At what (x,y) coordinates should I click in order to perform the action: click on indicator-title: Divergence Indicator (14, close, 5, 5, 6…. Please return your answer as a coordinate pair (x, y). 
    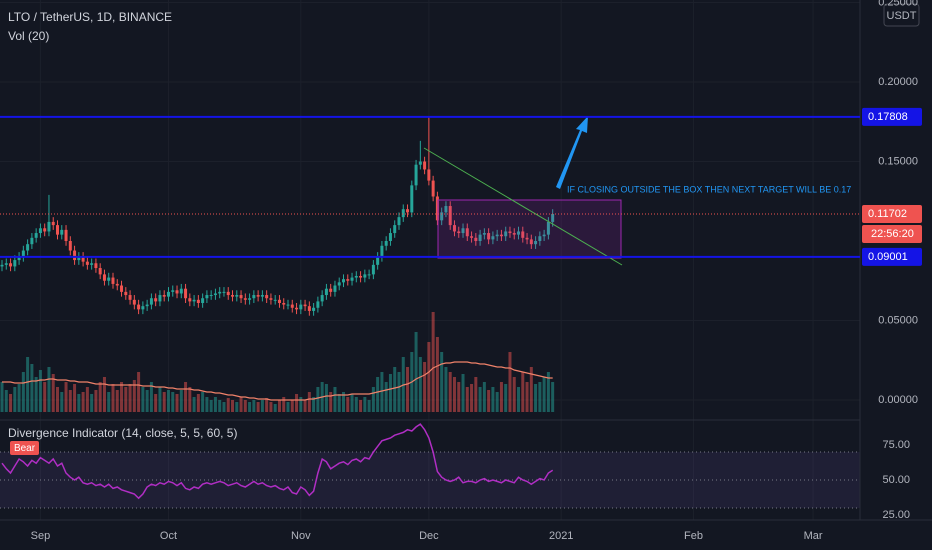
    Looking at the image, I should click on (122, 433).